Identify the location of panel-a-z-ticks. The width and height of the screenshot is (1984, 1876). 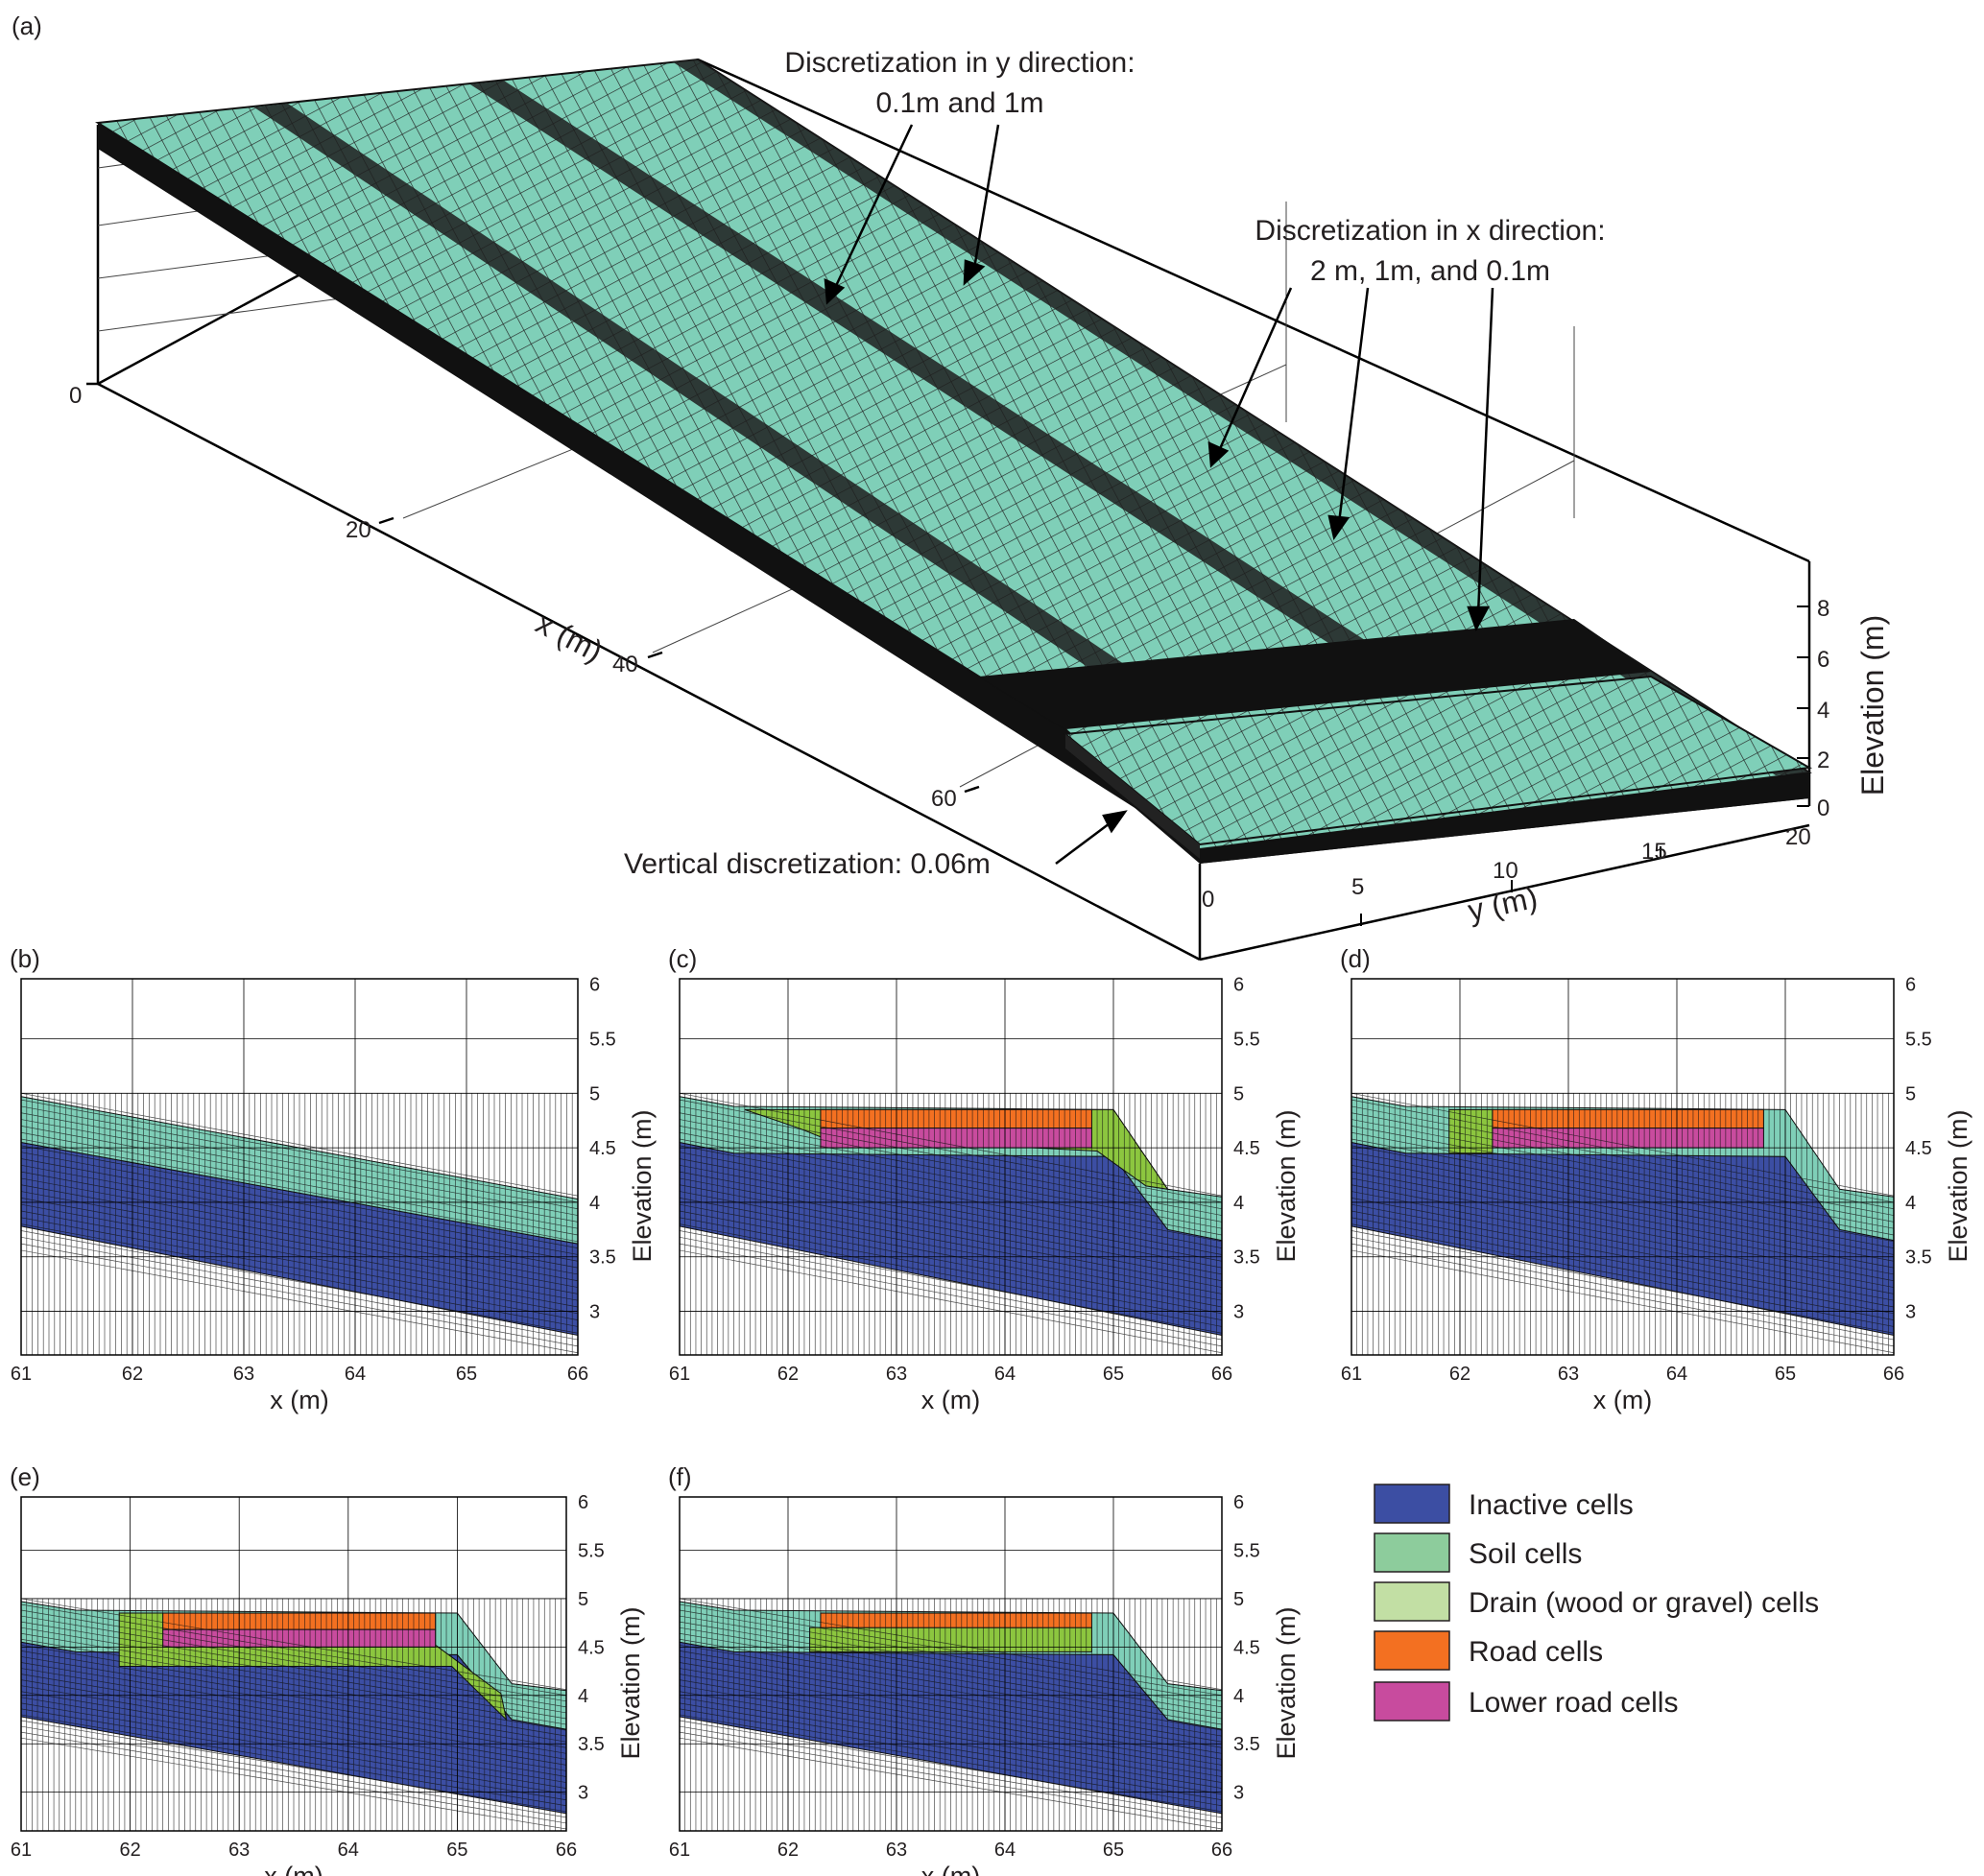
(1803, 706).